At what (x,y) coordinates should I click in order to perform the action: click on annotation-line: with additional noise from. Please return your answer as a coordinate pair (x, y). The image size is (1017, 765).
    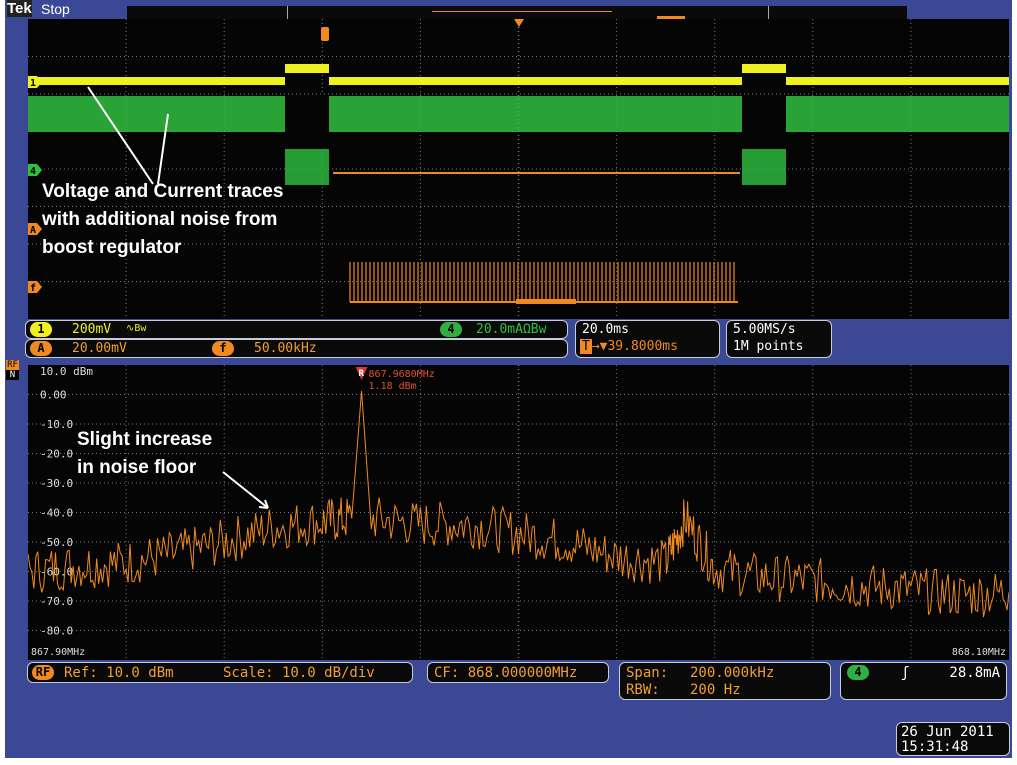
    Looking at the image, I should click on (160, 219).